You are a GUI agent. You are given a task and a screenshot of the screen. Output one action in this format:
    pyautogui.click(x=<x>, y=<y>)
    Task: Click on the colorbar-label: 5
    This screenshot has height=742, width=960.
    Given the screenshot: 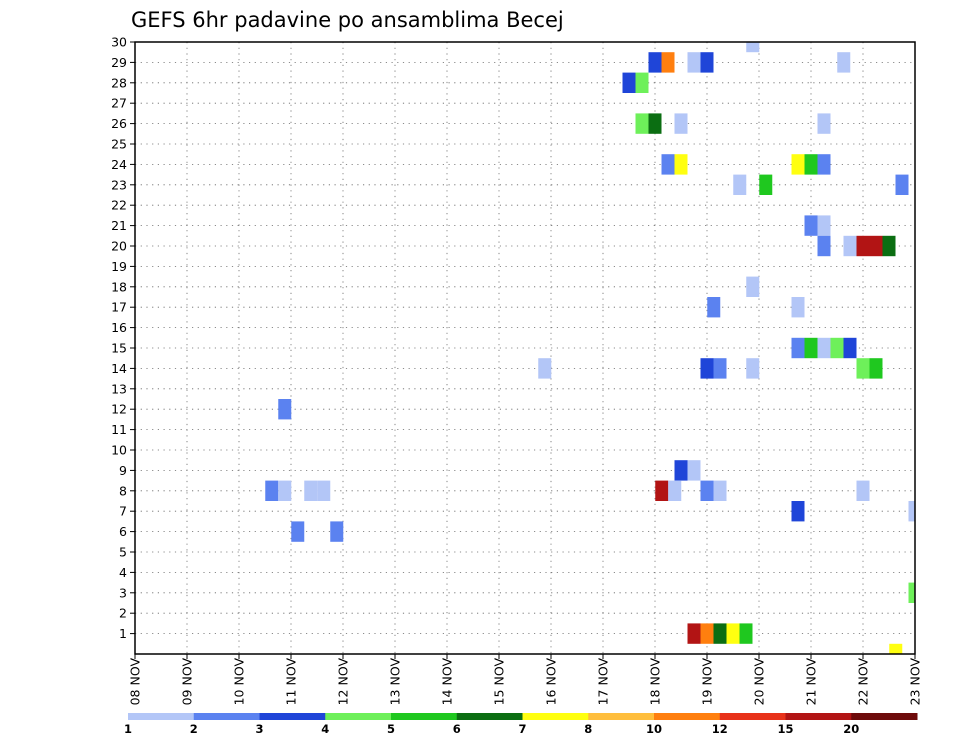 What is the action you would take?
    pyautogui.click(x=391, y=729)
    